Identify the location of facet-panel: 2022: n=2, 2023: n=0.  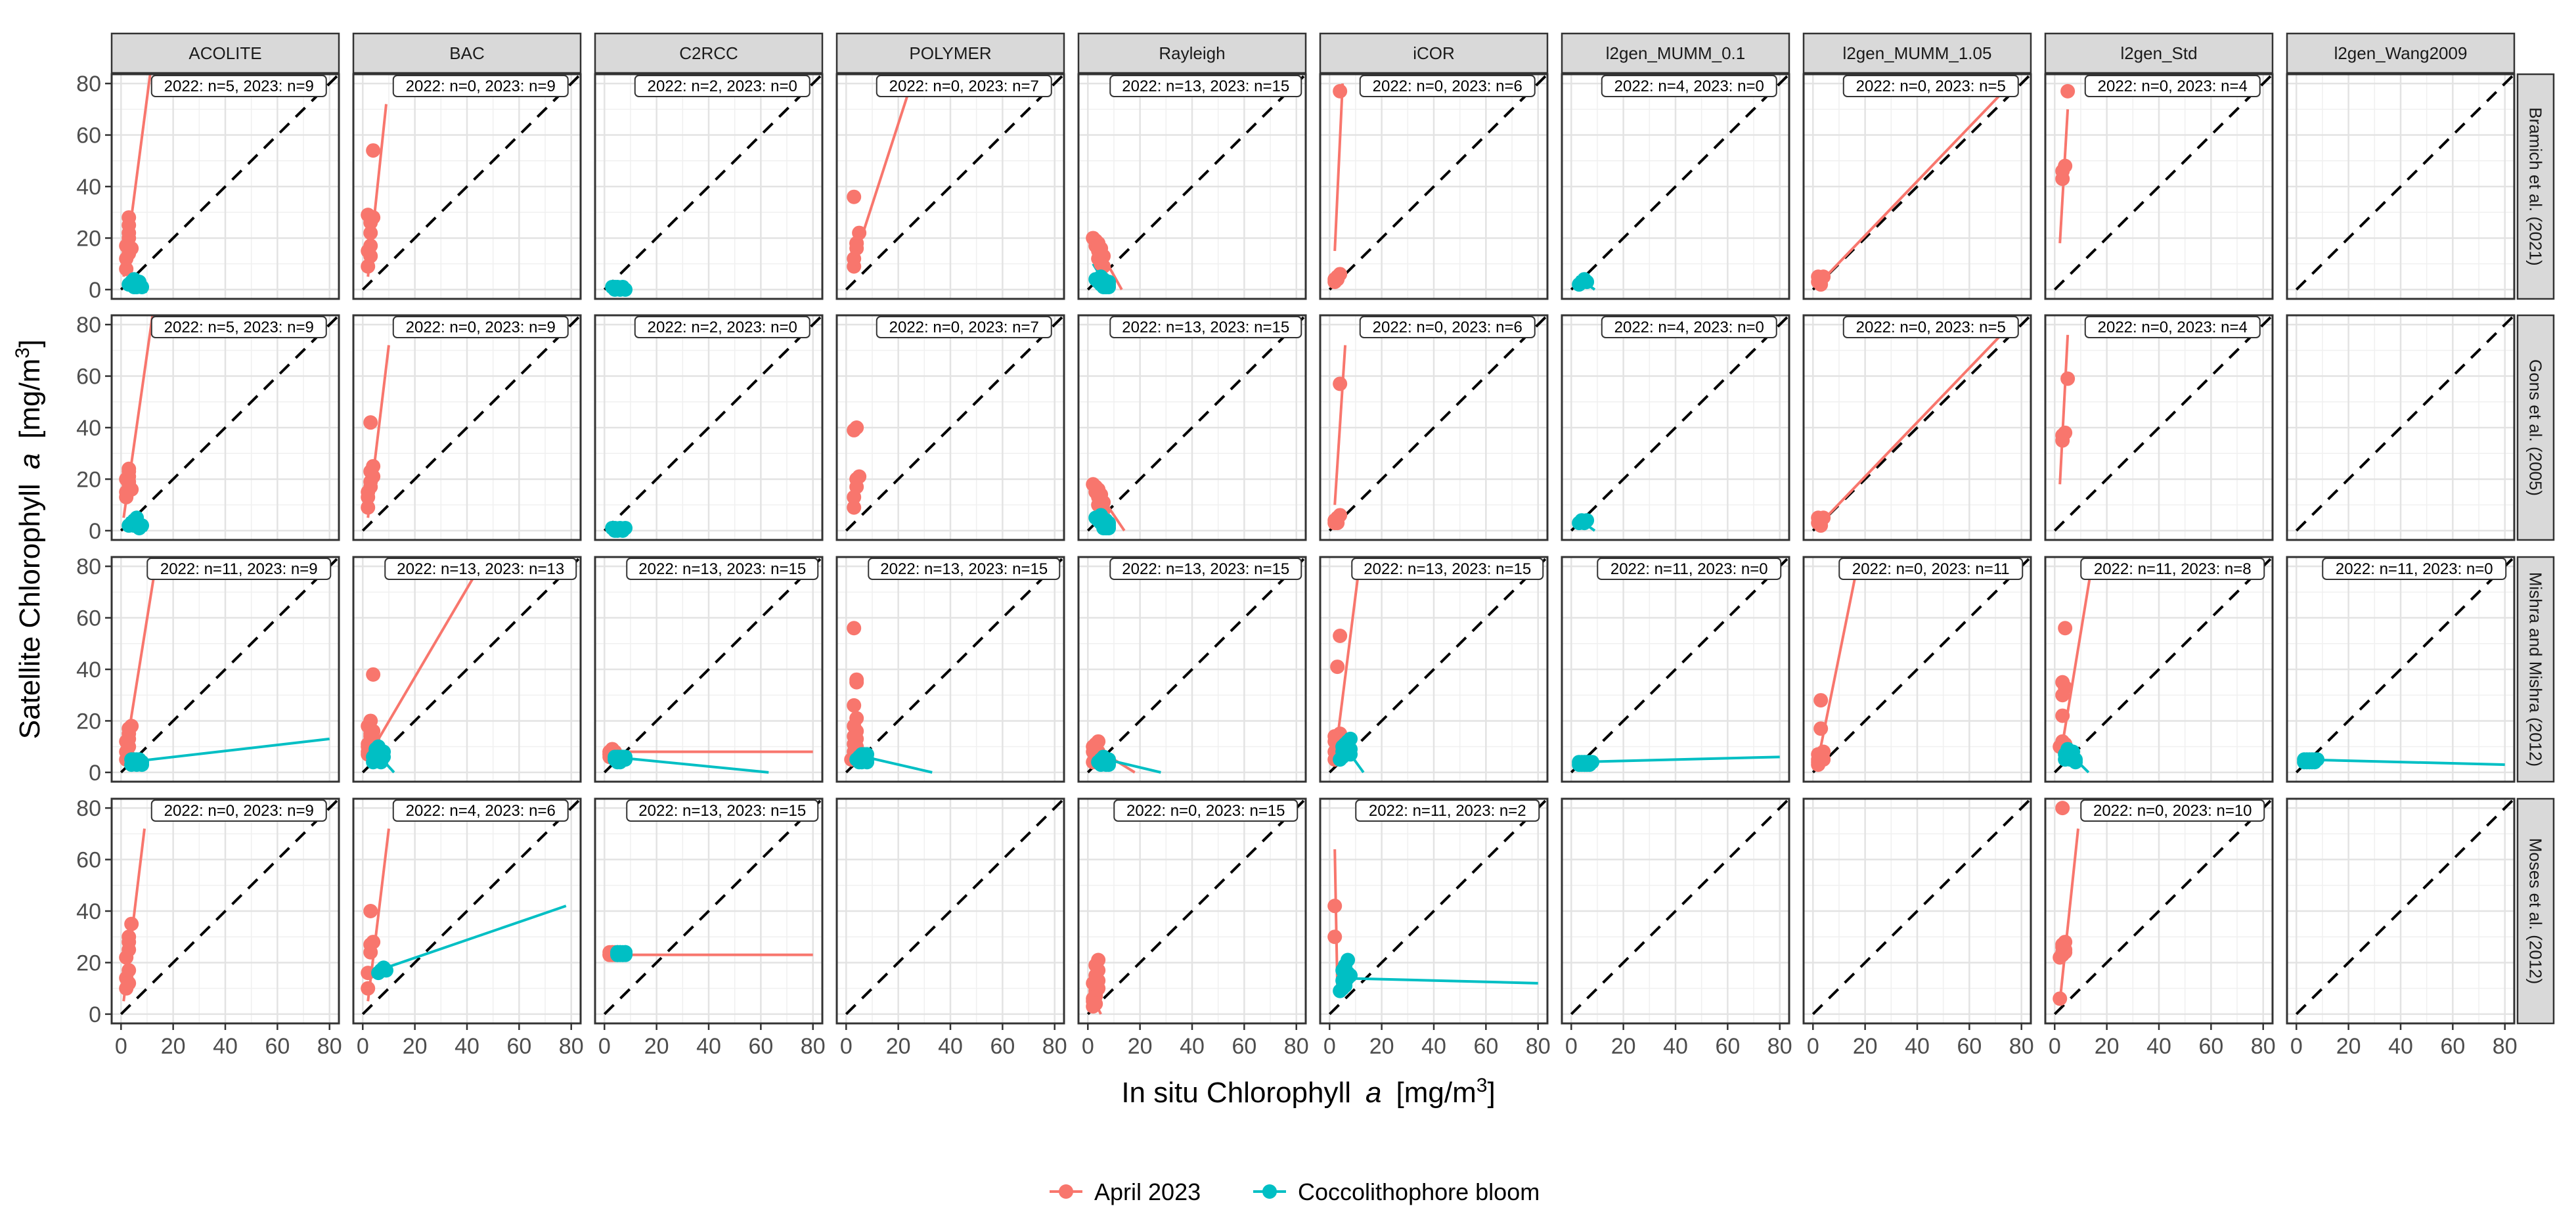
(709, 427).